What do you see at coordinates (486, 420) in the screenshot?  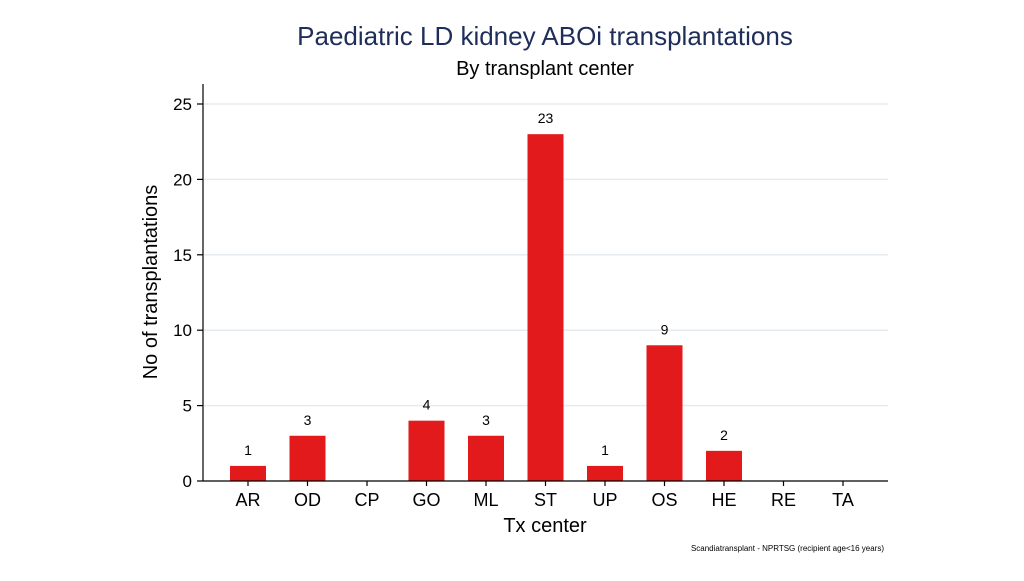 I see `data-label-ml: 3` at bounding box center [486, 420].